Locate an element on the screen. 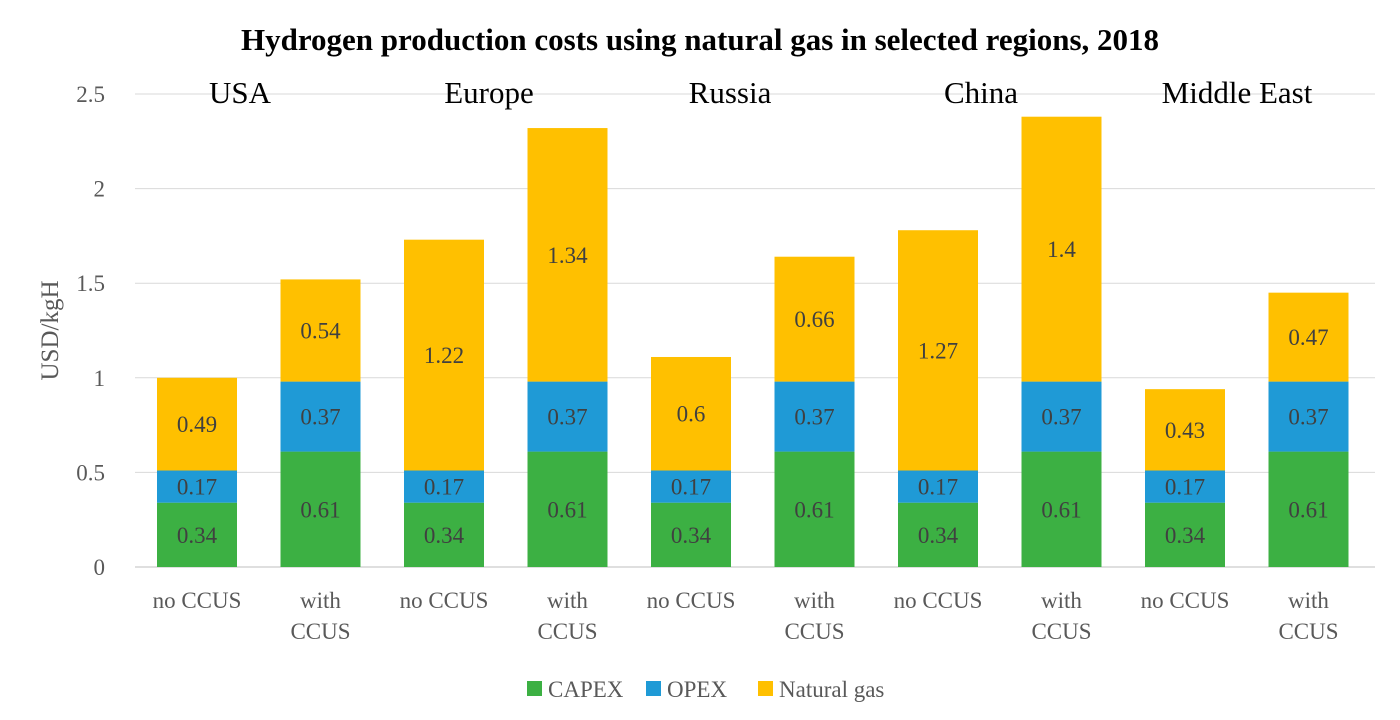 The height and width of the screenshot is (720, 1400). data-label: 1.22 is located at coordinates (444, 355).